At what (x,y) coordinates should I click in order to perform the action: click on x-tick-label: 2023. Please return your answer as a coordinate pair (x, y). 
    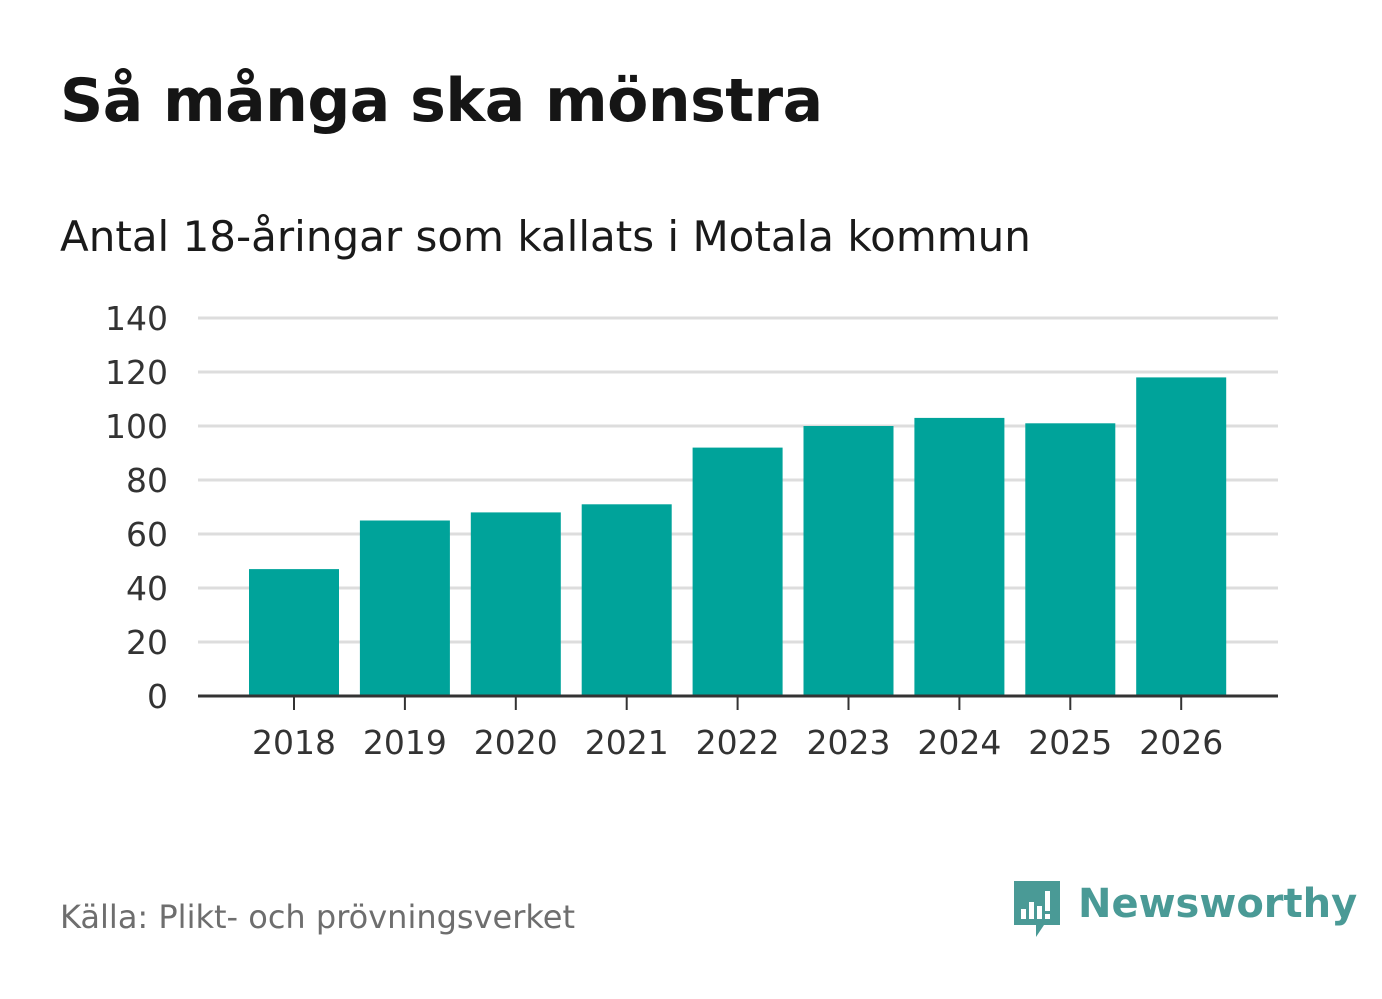
    Looking at the image, I should click on (849, 742).